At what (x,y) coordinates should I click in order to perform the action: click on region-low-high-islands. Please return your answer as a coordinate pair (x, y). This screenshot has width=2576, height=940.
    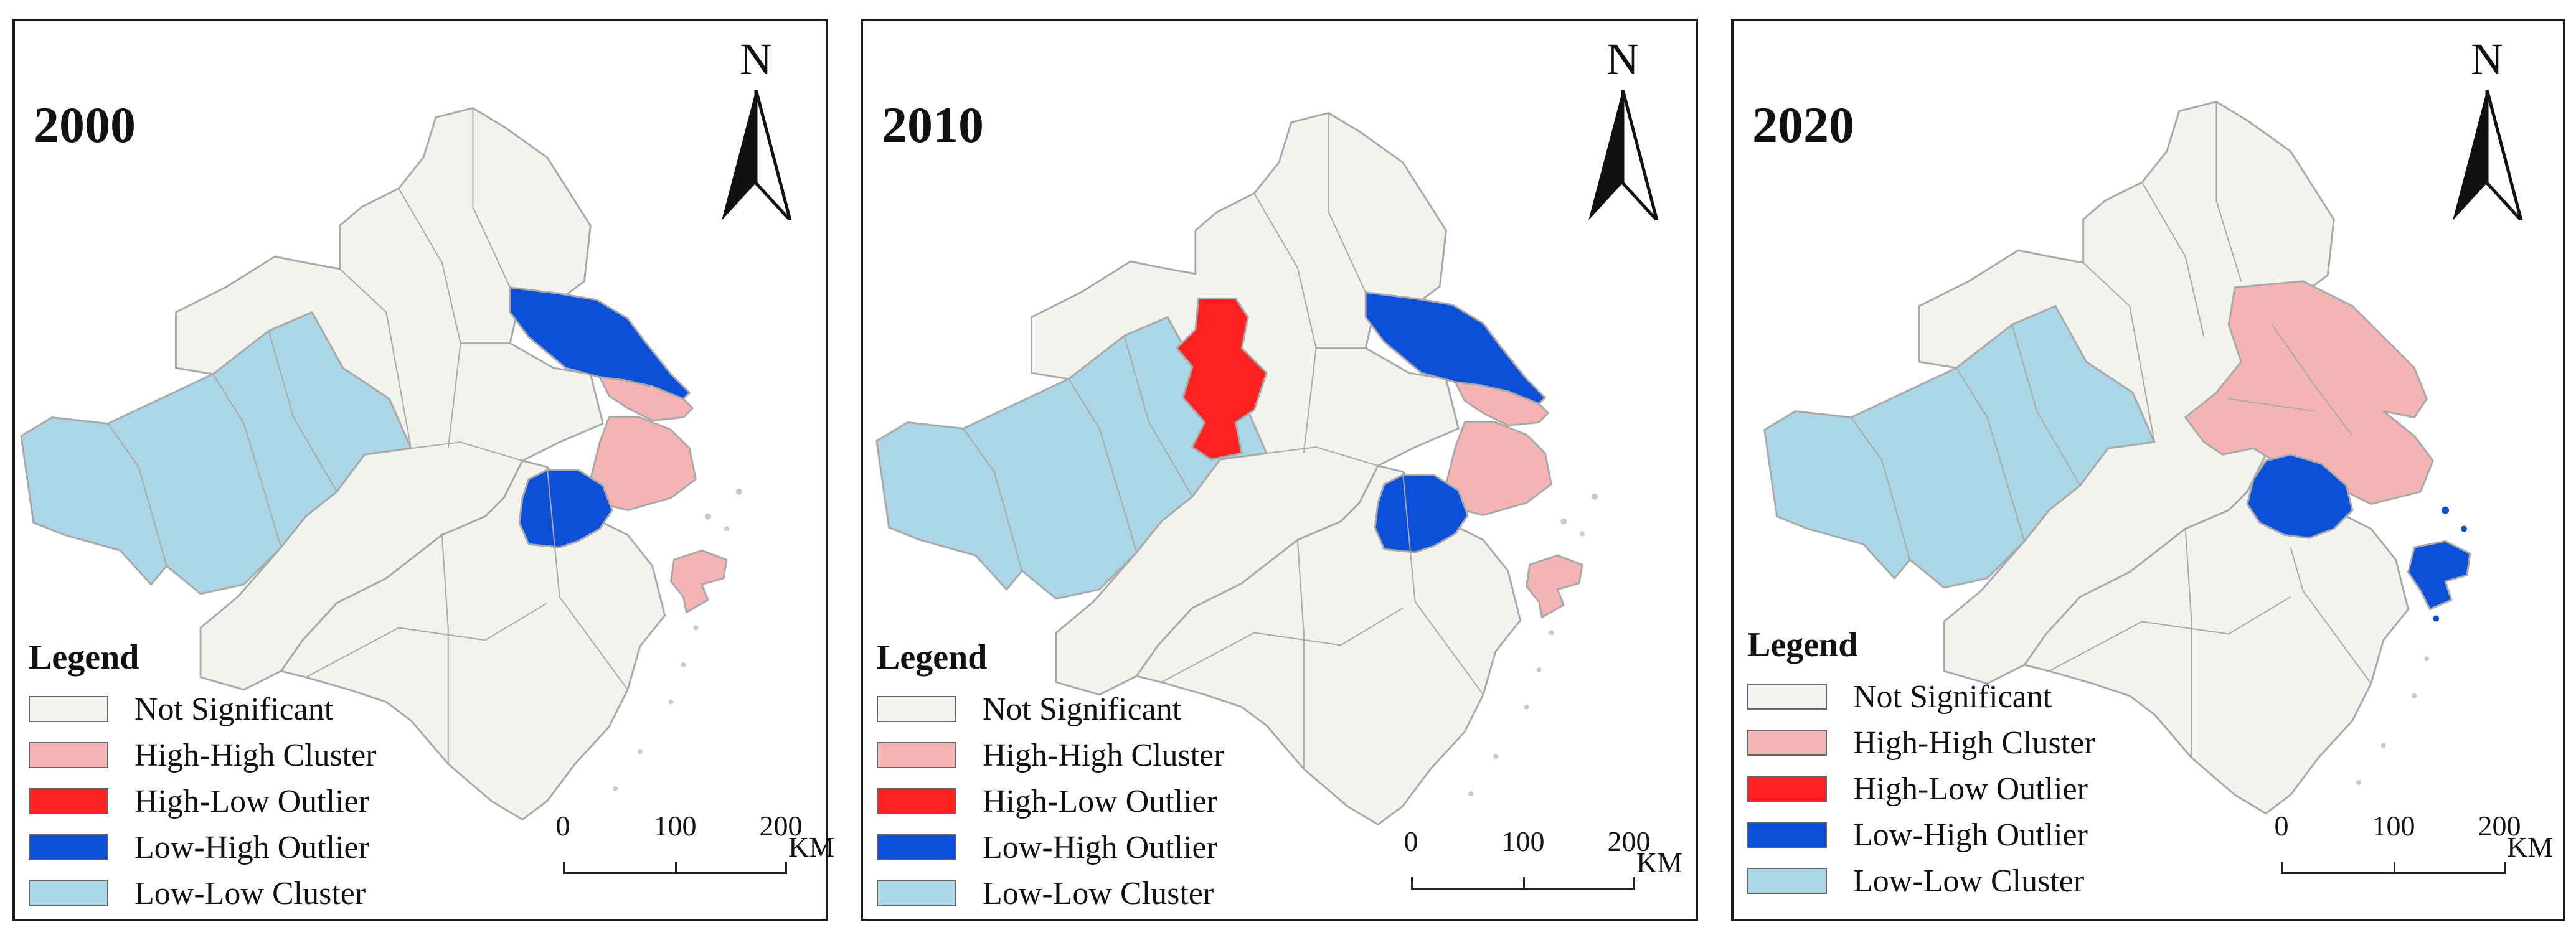
    Looking at the image, I should click on (2439, 575).